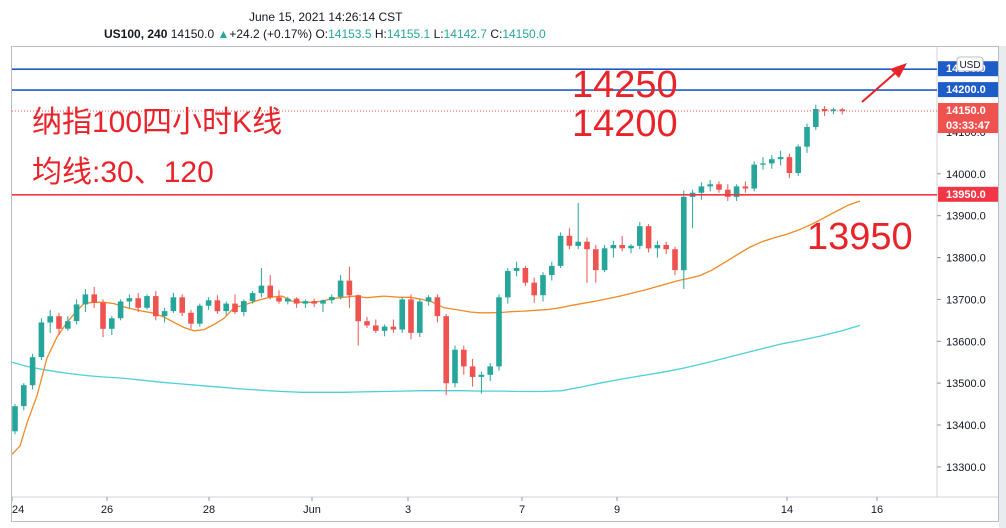 Image resolution: width=1006 pixels, height=528 pixels. What do you see at coordinates (966, 426) in the screenshot?
I see `y-tick-label: 13400.0` at bounding box center [966, 426].